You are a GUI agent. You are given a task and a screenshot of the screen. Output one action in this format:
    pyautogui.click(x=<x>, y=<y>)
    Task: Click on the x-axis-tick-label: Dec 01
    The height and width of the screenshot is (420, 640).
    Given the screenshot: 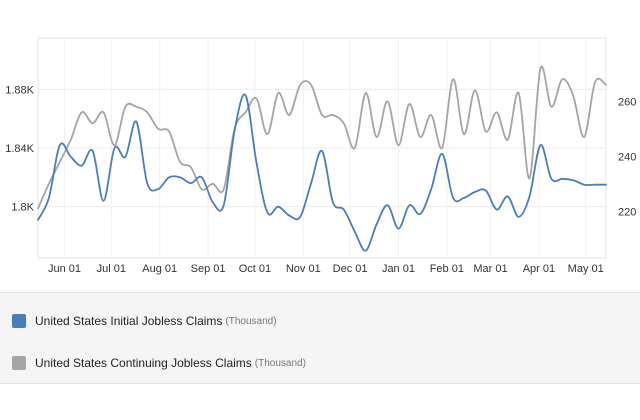 What is the action you would take?
    pyautogui.click(x=350, y=269)
    